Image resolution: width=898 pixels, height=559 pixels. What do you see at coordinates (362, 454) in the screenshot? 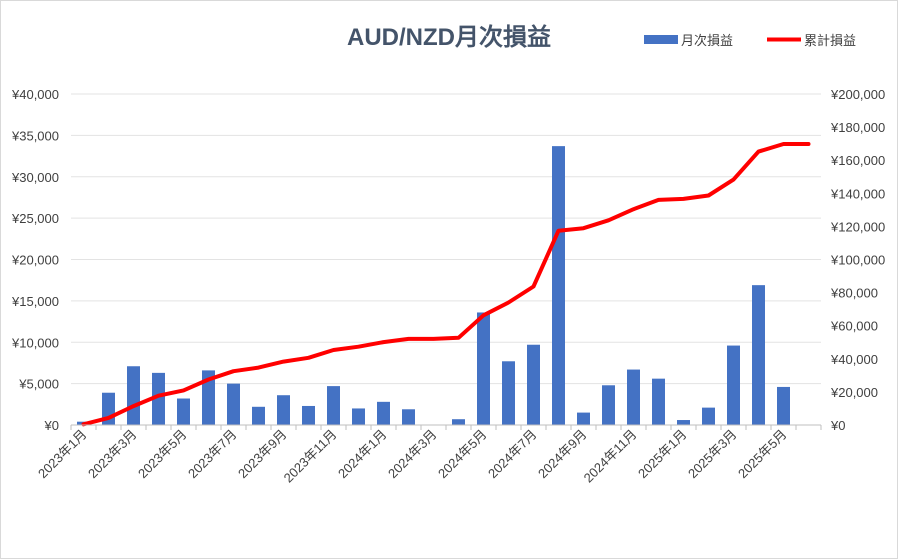
I see `x-tick-label: 2024年1月` at bounding box center [362, 454].